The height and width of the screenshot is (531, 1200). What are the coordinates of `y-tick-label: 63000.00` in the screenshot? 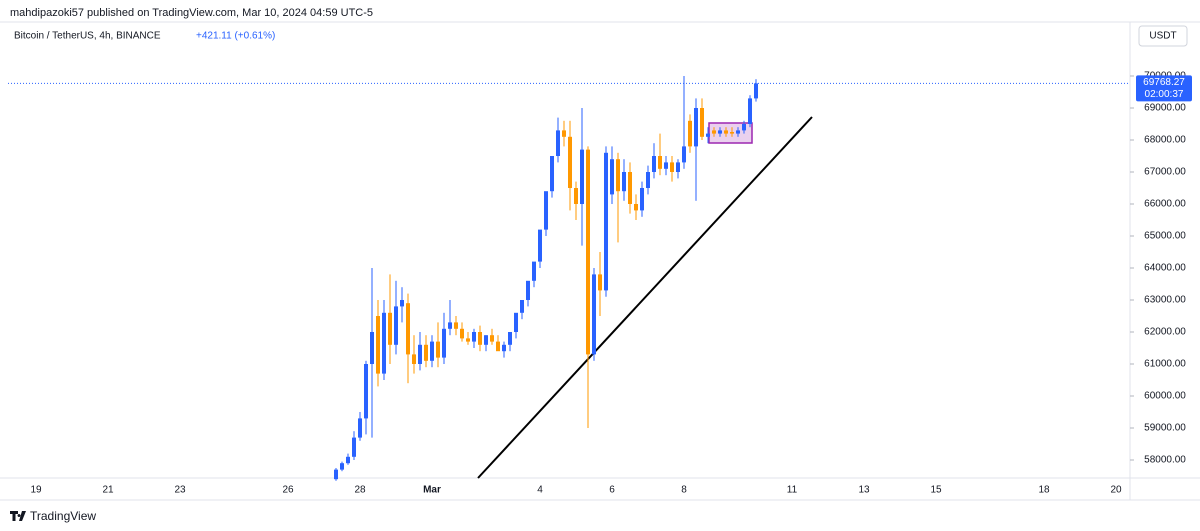 It's located at (1165, 300).